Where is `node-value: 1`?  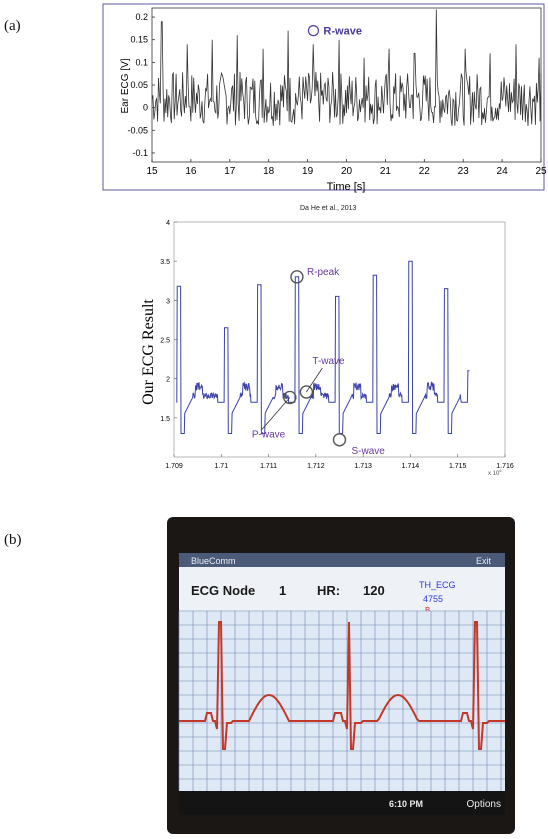 node-value: 1 is located at coordinates (282, 590).